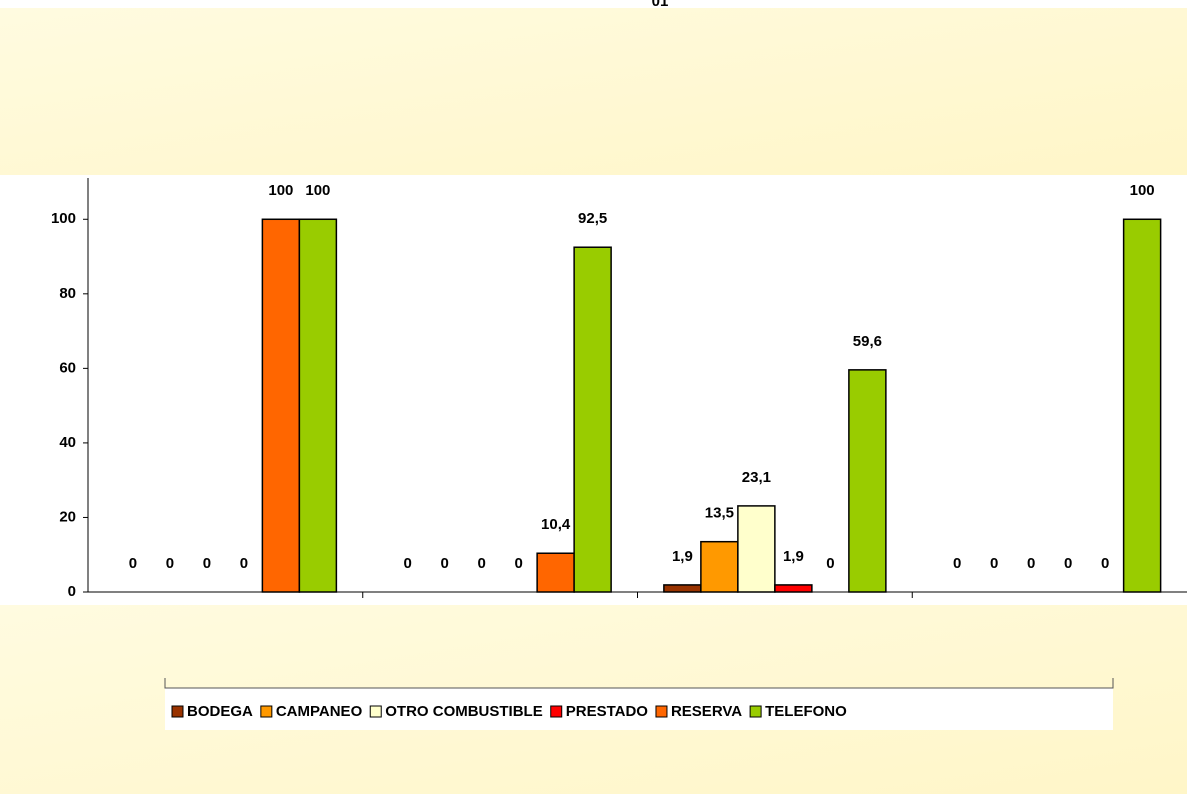  I want to click on legend-background, so click(639, 709).